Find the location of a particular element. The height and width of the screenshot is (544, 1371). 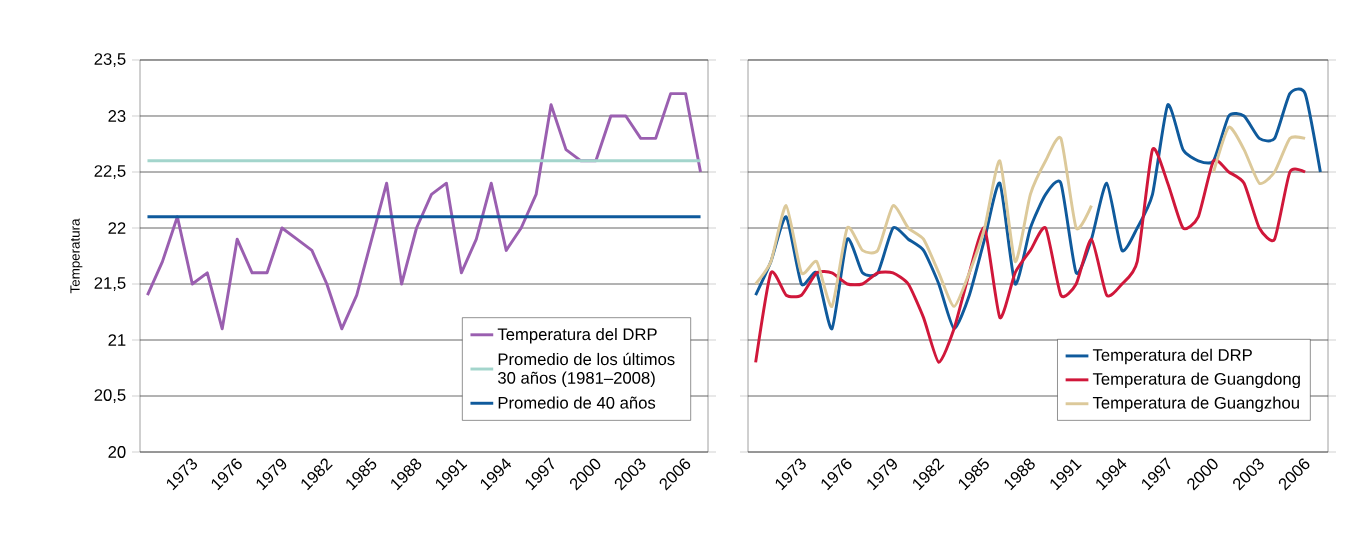

legend-label: Temperatura de Guangdong is located at coordinates (1196, 380).